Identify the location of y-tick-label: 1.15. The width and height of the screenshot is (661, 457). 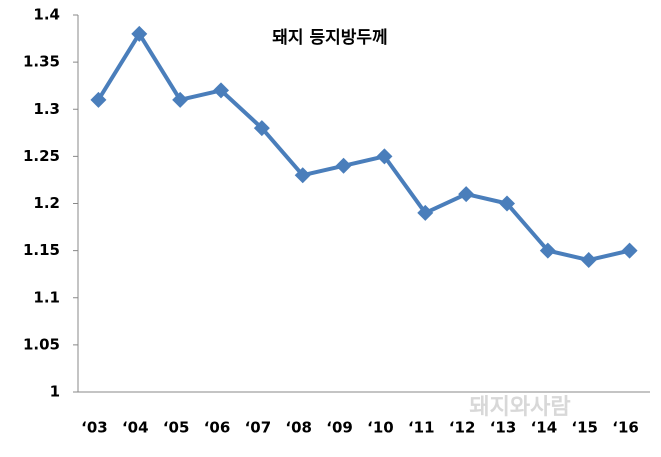
(41, 250).